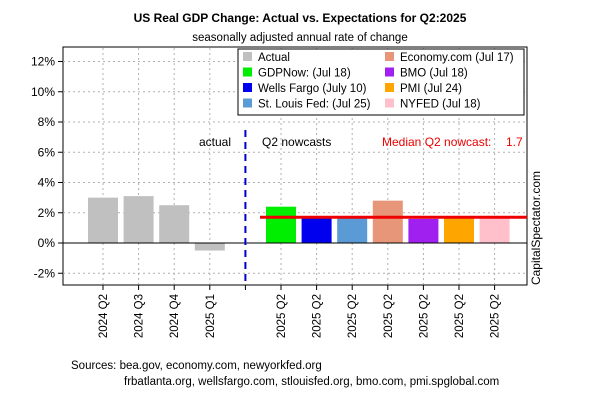 Image resolution: width=600 pixels, height=400 pixels. Describe the element at coordinates (45, 273) in the screenshot. I see `y-tick-label: -2%` at that location.